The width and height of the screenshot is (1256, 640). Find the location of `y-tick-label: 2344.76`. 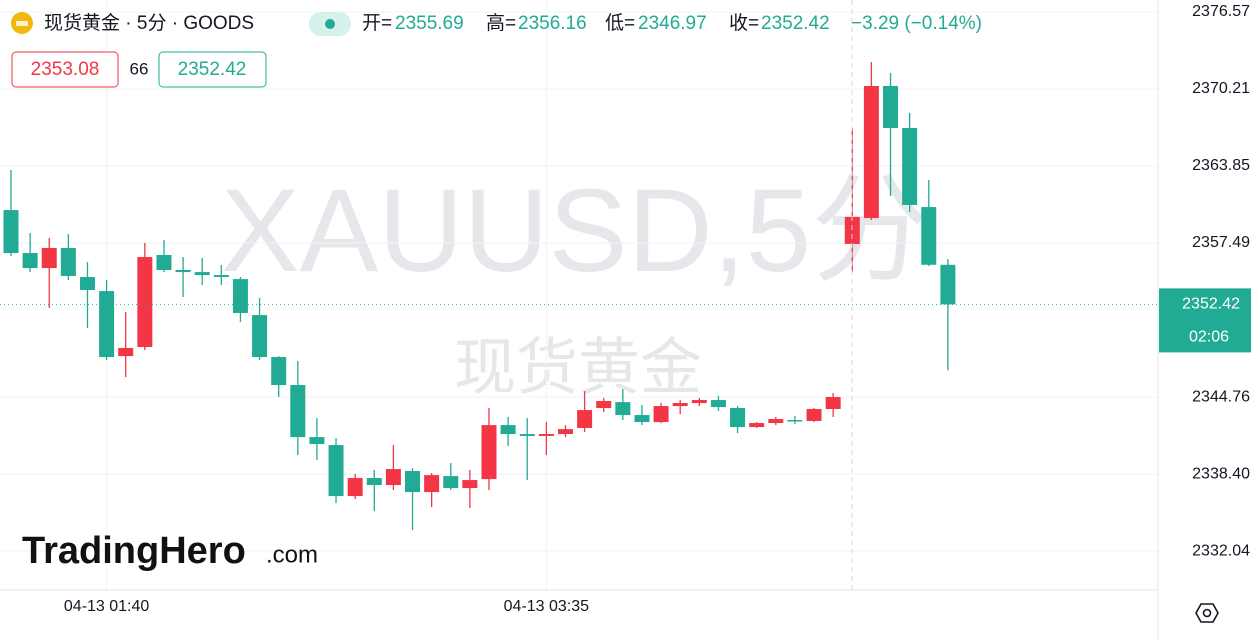

y-tick-label: 2344.76 is located at coordinates (1221, 396).